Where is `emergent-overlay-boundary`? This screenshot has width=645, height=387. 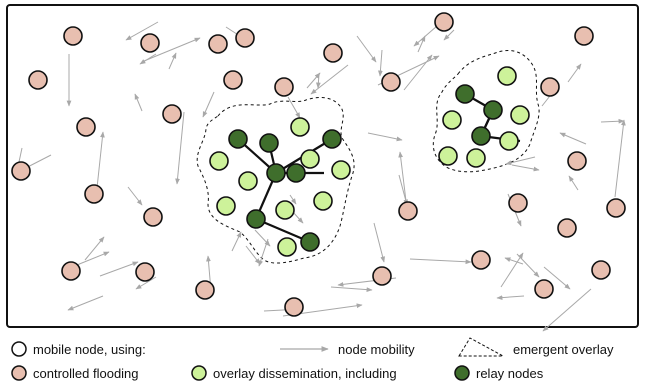 emergent-overlay-boundary is located at coordinates (486, 111).